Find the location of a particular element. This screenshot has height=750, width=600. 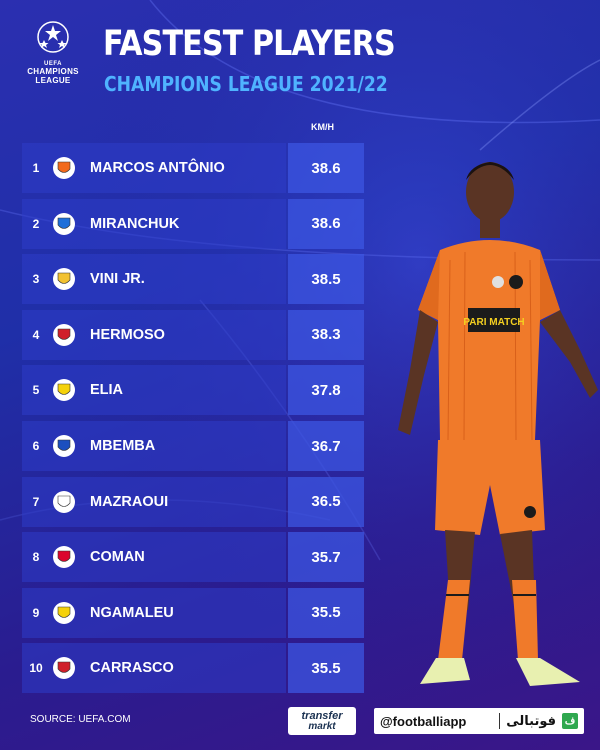

page-title: FASTEST PLAYERS is located at coordinates (249, 44).